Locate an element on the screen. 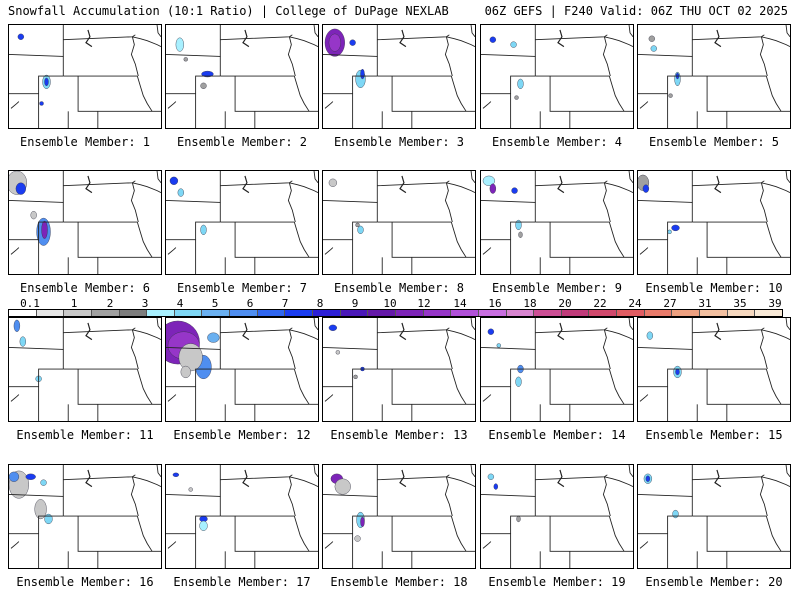 The width and height of the screenshot is (800, 600). colorbar-tick-label: 6 is located at coordinates (250, 303).